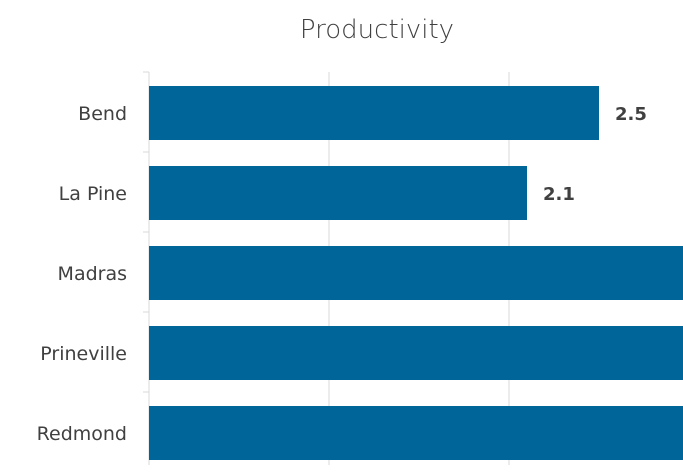 This screenshot has height=473, width=683. I want to click on bar-la-pine, so click(338, 193).